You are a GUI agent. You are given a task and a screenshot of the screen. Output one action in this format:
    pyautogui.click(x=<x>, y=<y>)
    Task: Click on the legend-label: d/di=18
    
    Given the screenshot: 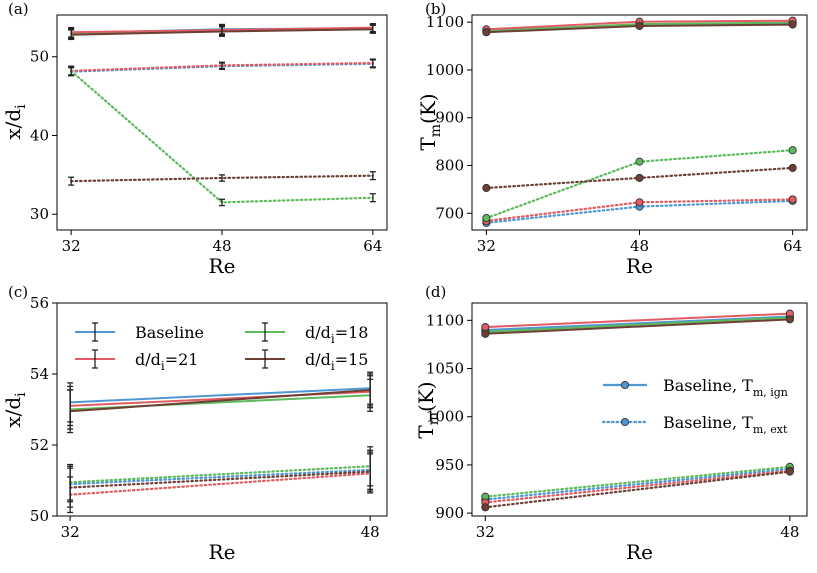 What is the action you would take?
    pyautogui.click(x=336, y=334)
    